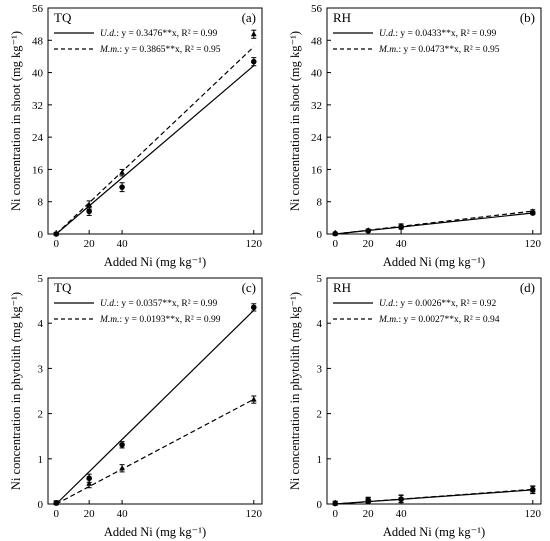  I want to click on legend-equation: y = 0.0027**x, R² = 0.94, so click(452, 320).